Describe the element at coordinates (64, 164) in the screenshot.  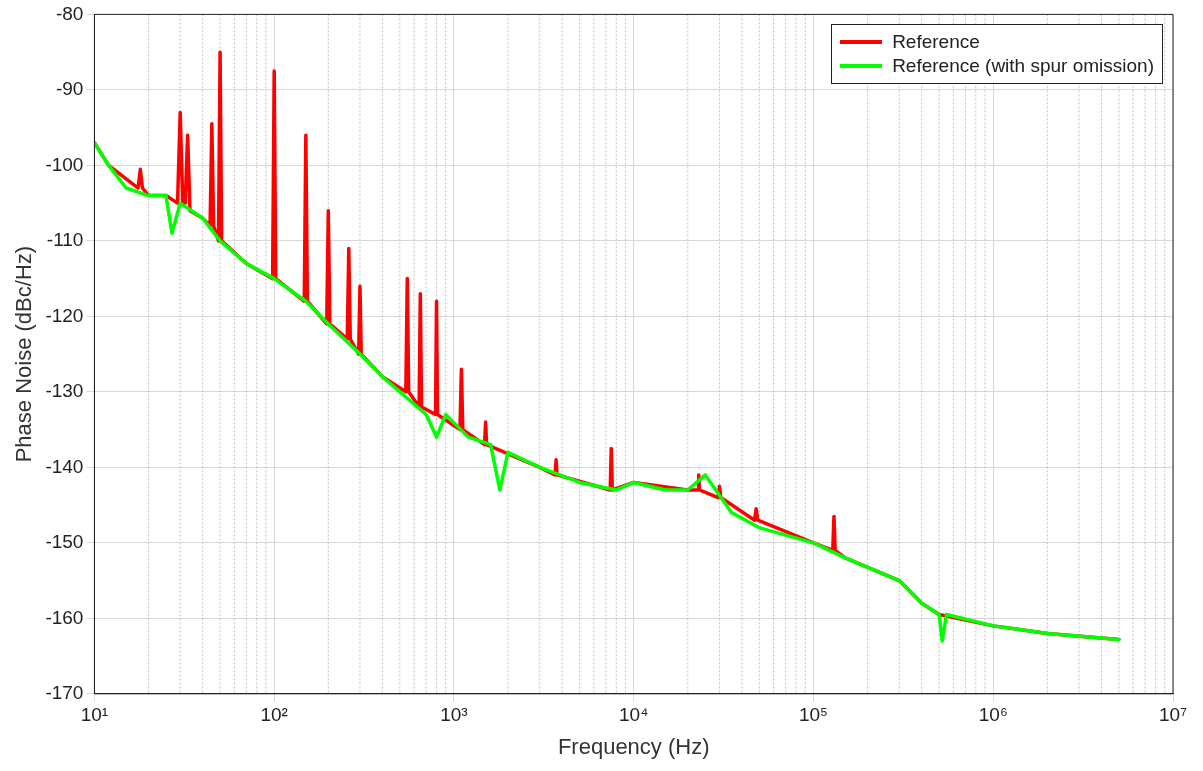
I see `y-tick-label: -100` at that location.